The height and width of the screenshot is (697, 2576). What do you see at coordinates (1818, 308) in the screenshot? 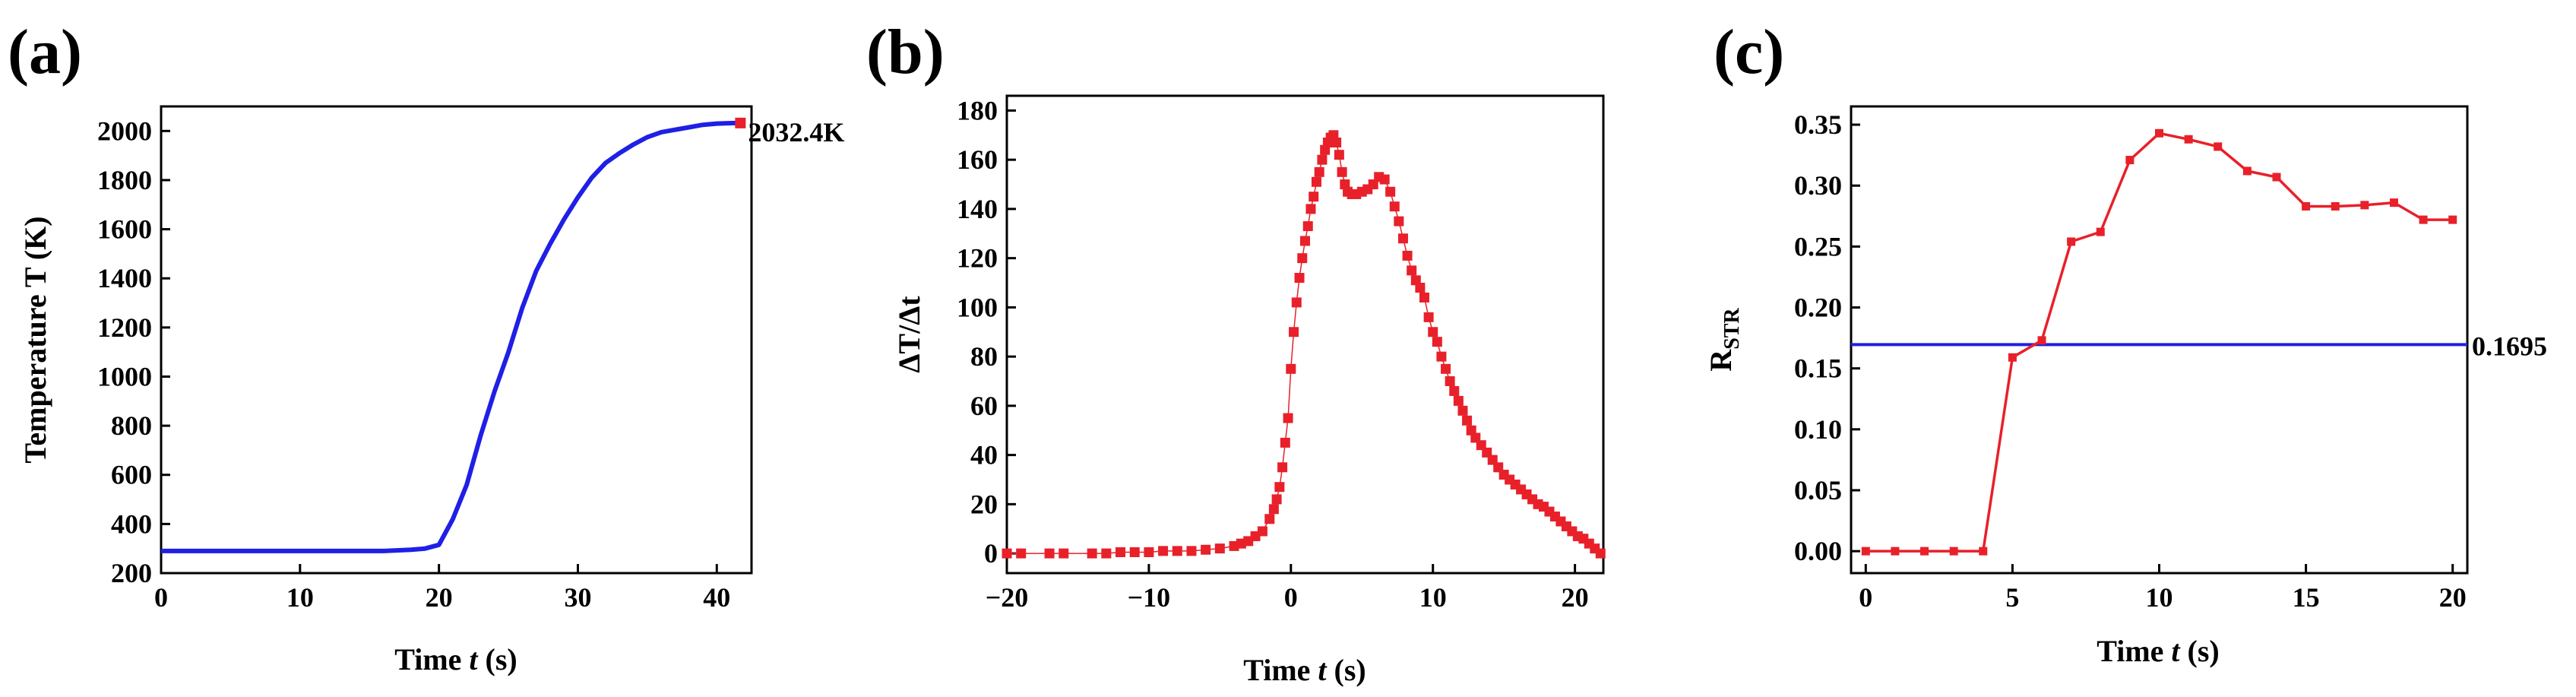
I see `y-tick-label: 0.20` at bounding box center [1818, 308].